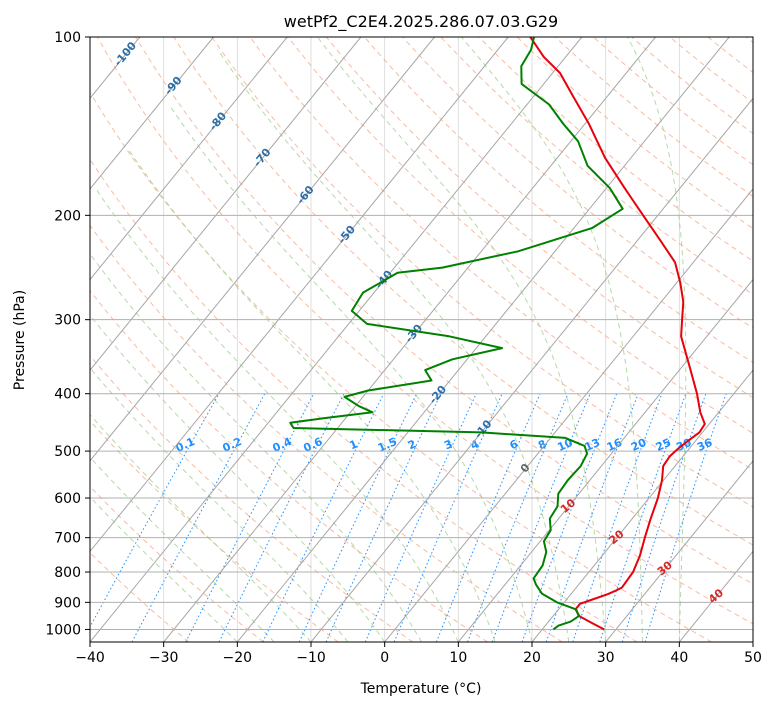  What do you see at coordinates (606, 658) in the screenshot?
I see `x-tick-label: 30` at bounding box center [606, 658].